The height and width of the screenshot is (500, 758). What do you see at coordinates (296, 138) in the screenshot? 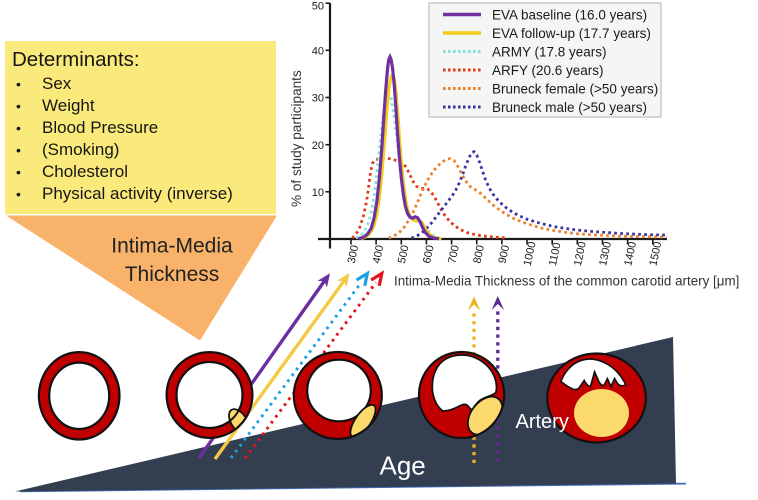
I see `svg-text: % of study participants` at bounding box center [296, 138].